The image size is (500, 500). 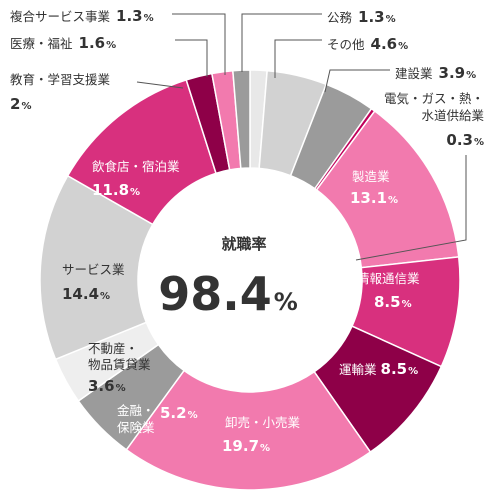 I want to click on label-retail-value: 19.7%, so click(x=246, y=446).